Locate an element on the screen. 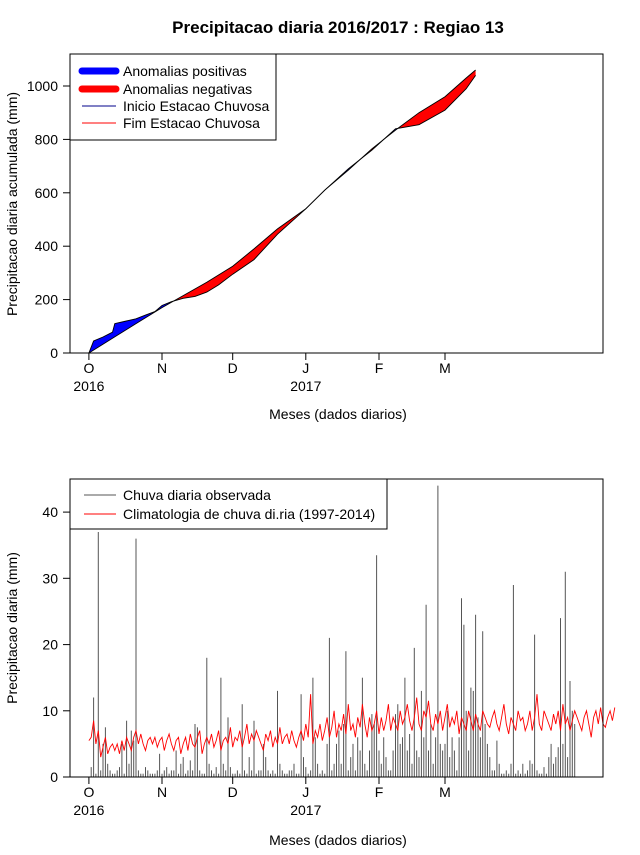  y-tick-label: 40 is located at coordinates (50, 512).